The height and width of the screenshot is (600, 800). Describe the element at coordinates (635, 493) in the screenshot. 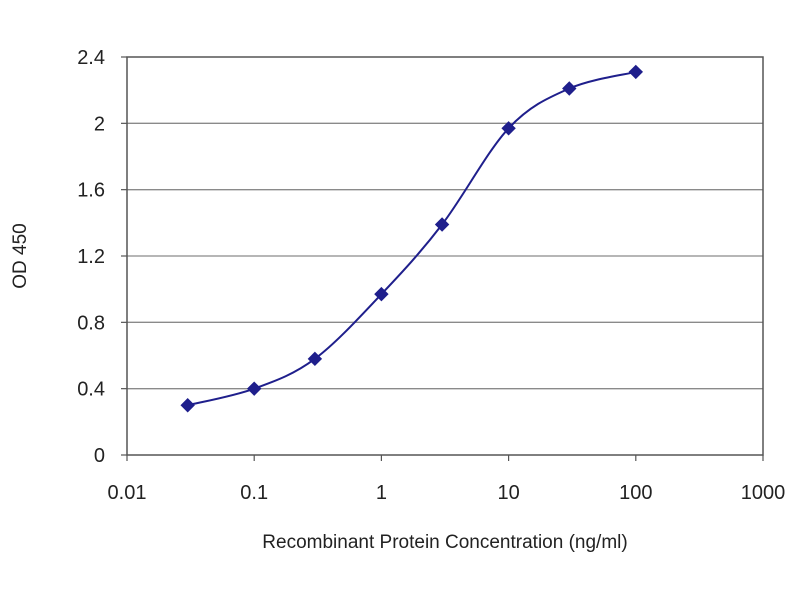

I see `x-tick-label: 100` at that location.